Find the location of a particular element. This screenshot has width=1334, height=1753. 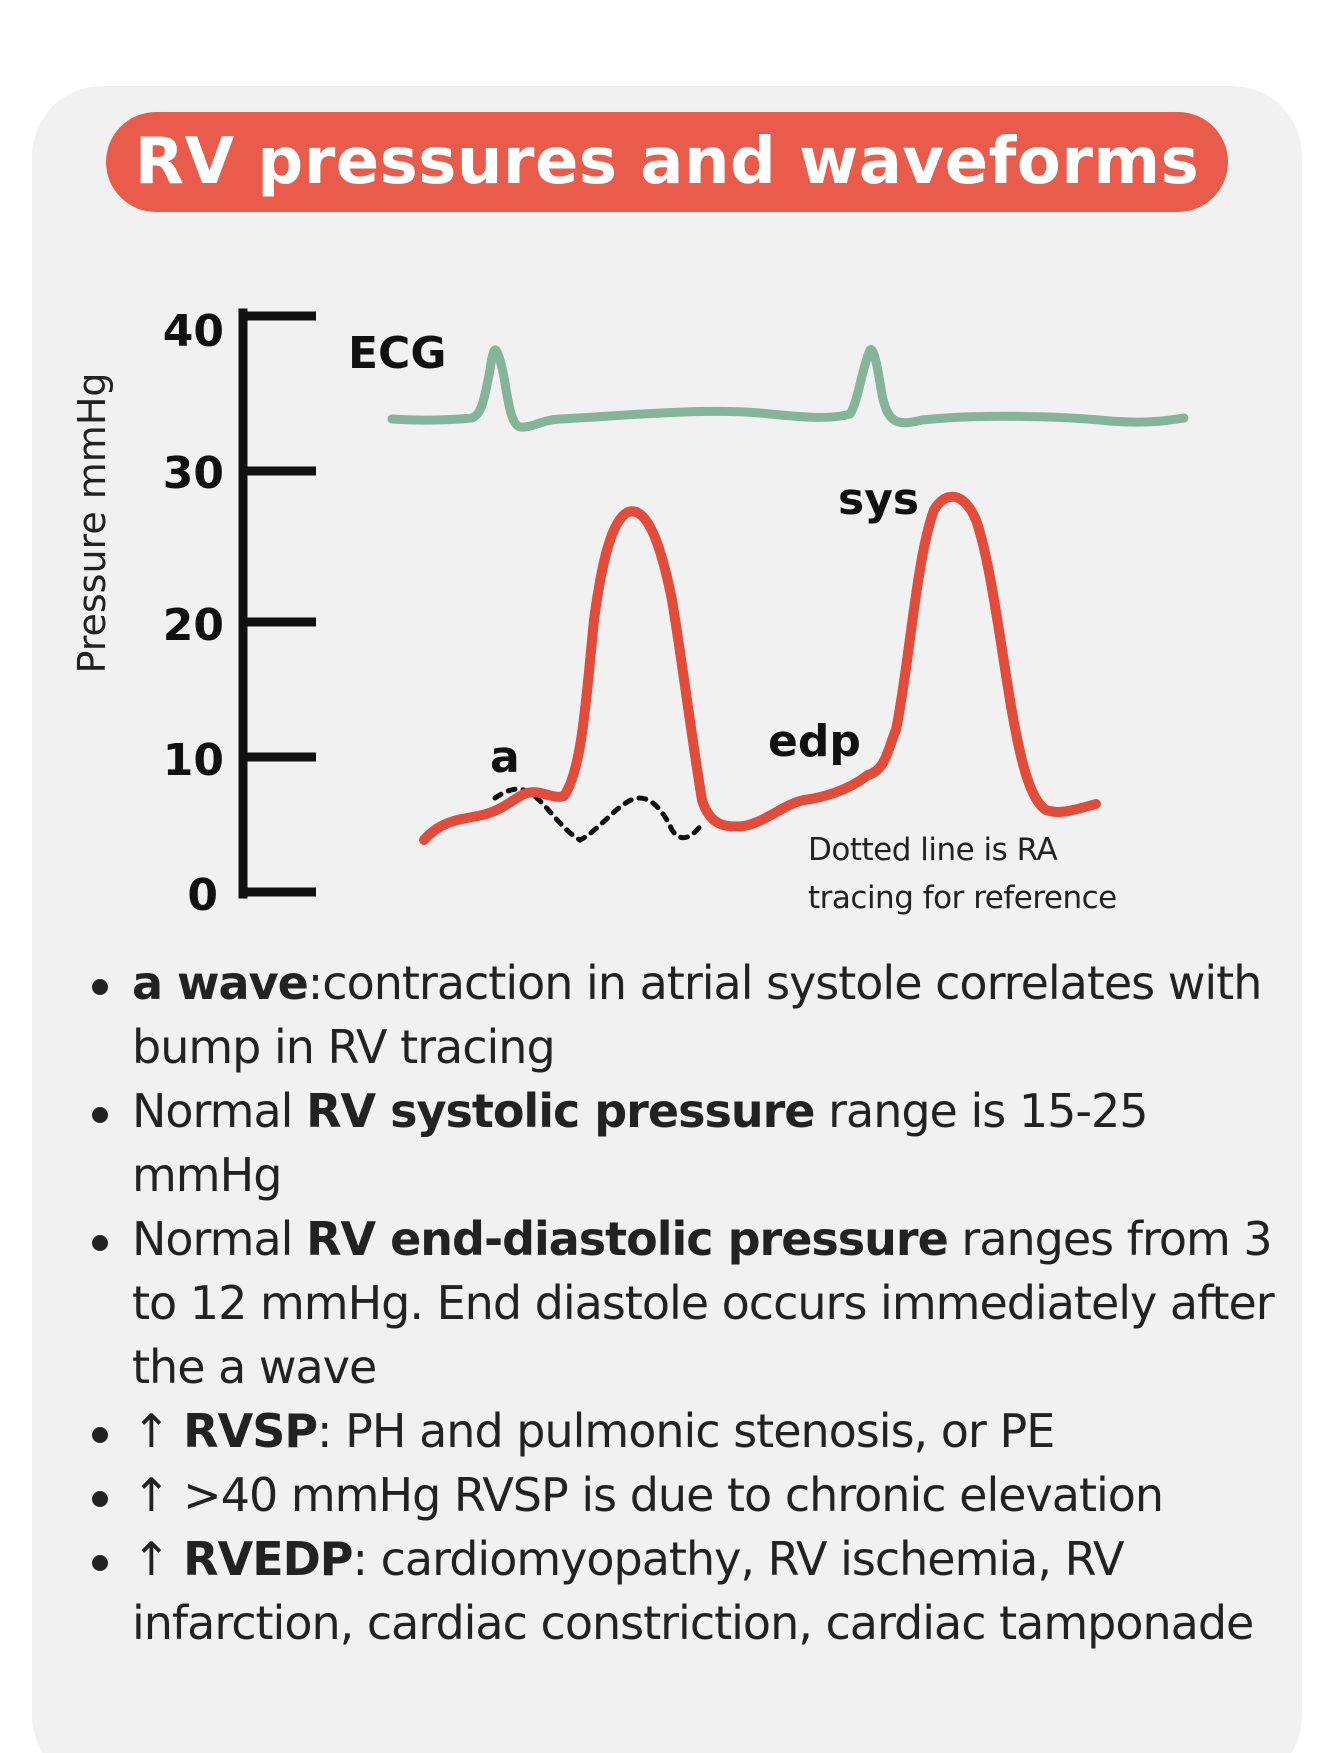

y-tick-label-30: 30 is located at coordinates (193, 473).